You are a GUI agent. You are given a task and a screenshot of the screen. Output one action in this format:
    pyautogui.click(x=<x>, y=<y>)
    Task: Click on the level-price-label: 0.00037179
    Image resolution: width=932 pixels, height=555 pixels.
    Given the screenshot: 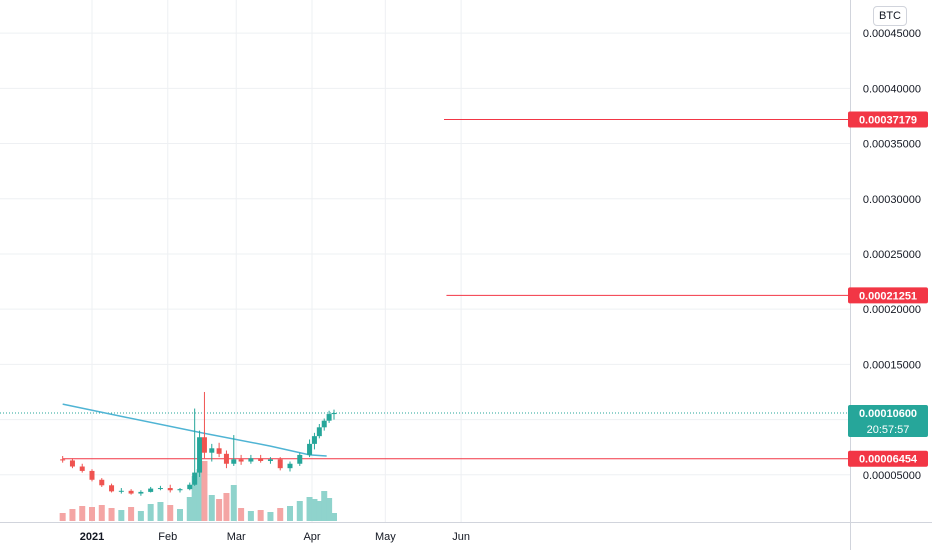 What is the action you would take?
    pyautogui.click(x=888, y=120)
    